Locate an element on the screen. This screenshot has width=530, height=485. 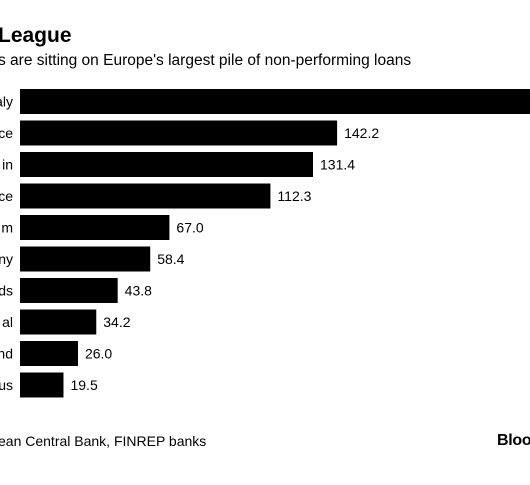
value-label: 67.0 is located at coordinates (189, 228).